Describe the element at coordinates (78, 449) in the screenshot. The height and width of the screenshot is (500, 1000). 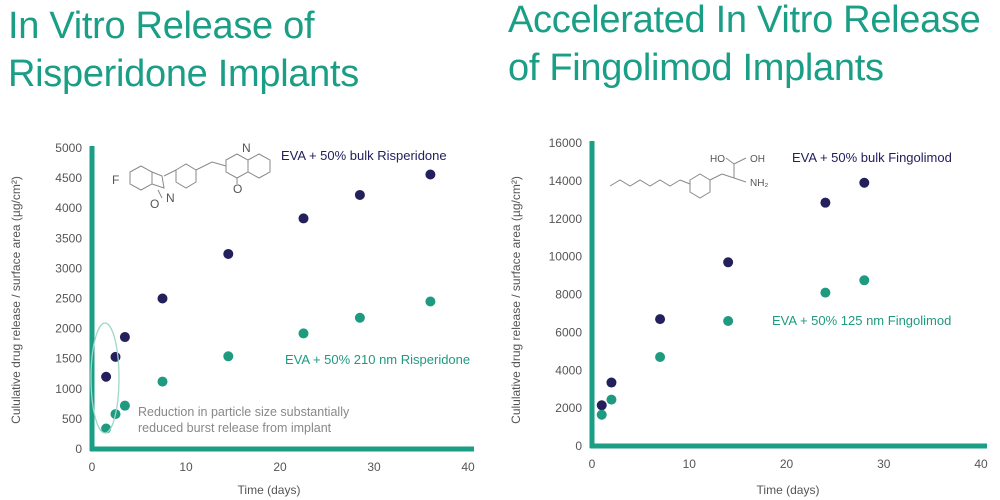
I see `risperidone-y-tick-label: 0` at that location.